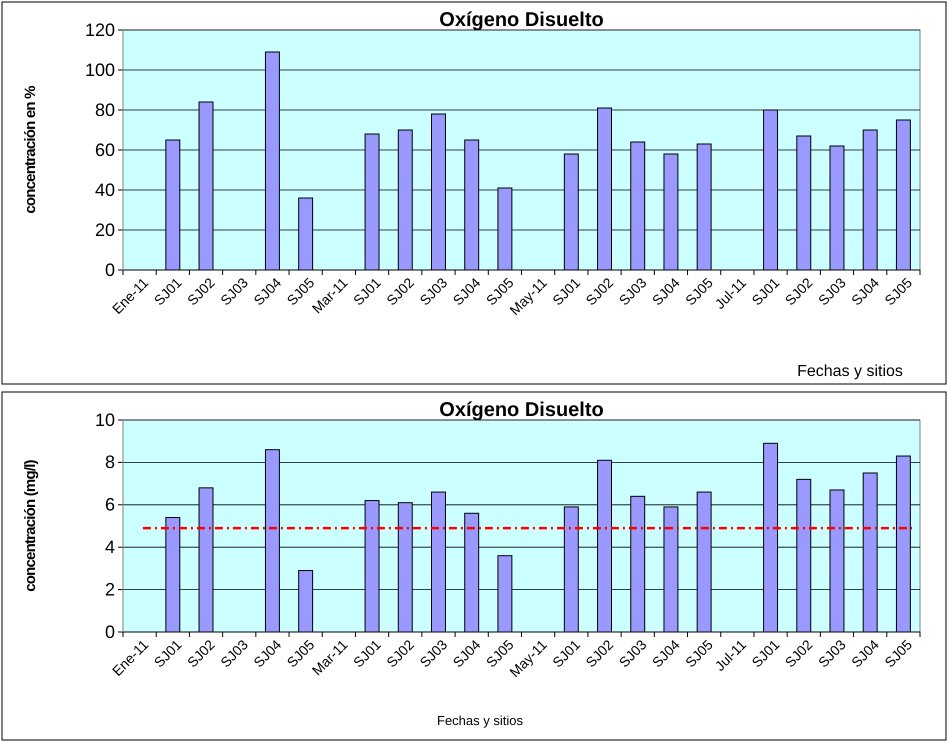 The image size is (951, 742). What do you see at coordinates (104, 110) in the screenshot?
I see `y-tick-label: 80` at bounding box center [104, 110].